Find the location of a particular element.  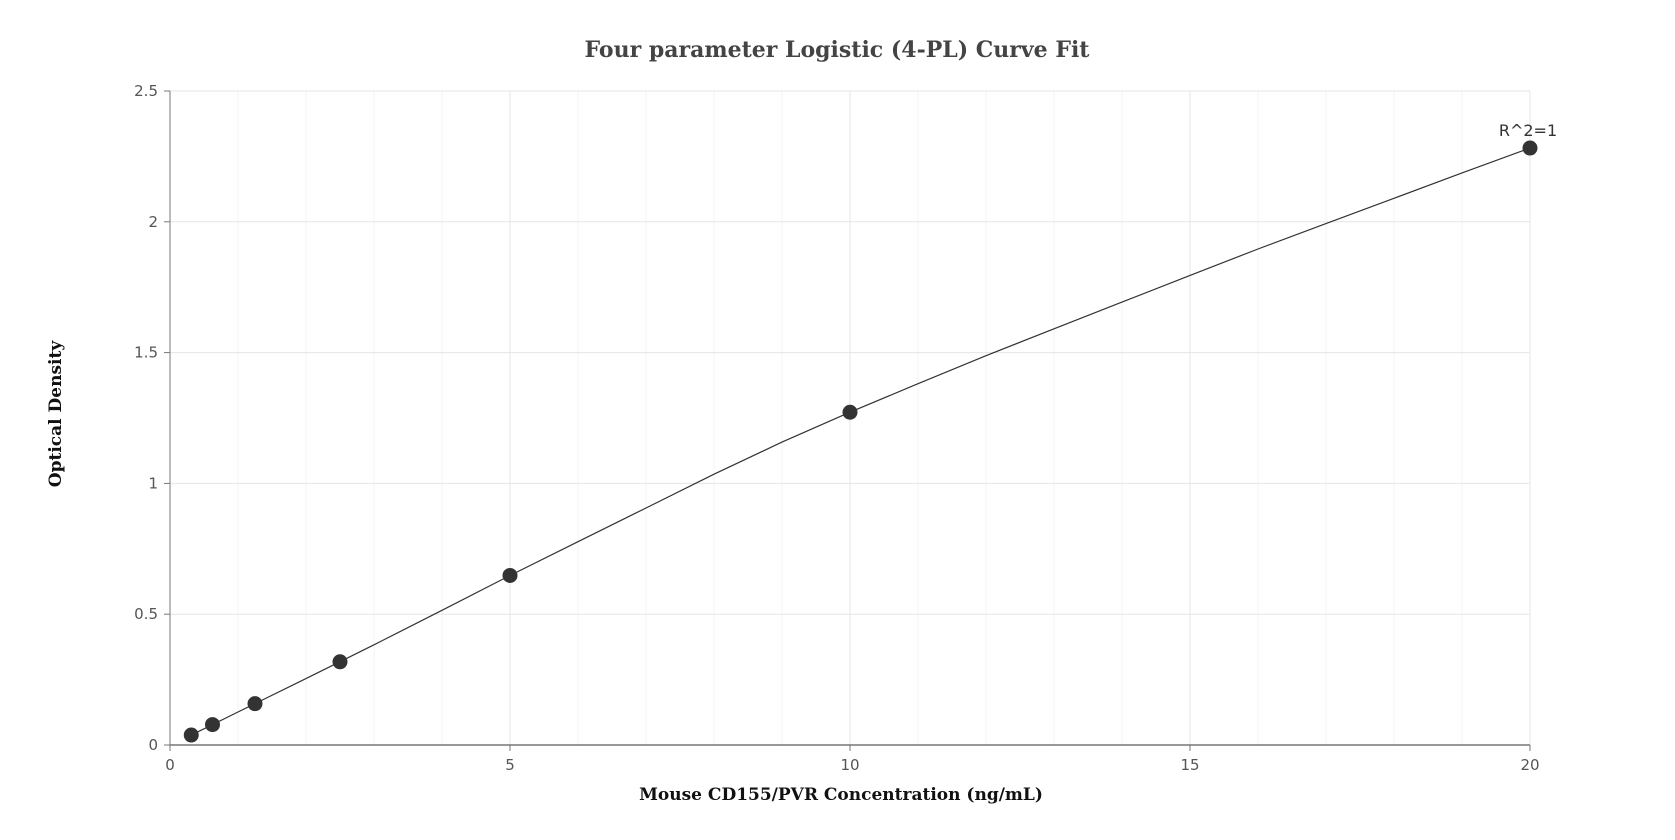

y-tick-label: 2.5 is located at coordinates (146, 91).